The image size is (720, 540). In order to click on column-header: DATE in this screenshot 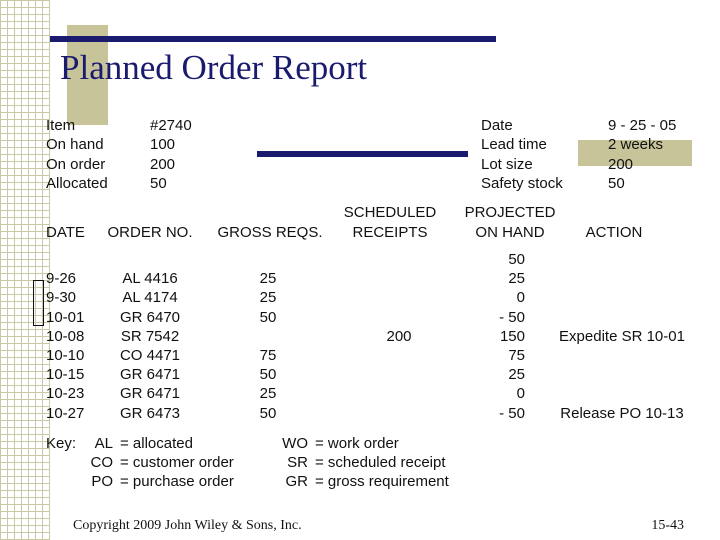, I will do `click(65, 232)`.